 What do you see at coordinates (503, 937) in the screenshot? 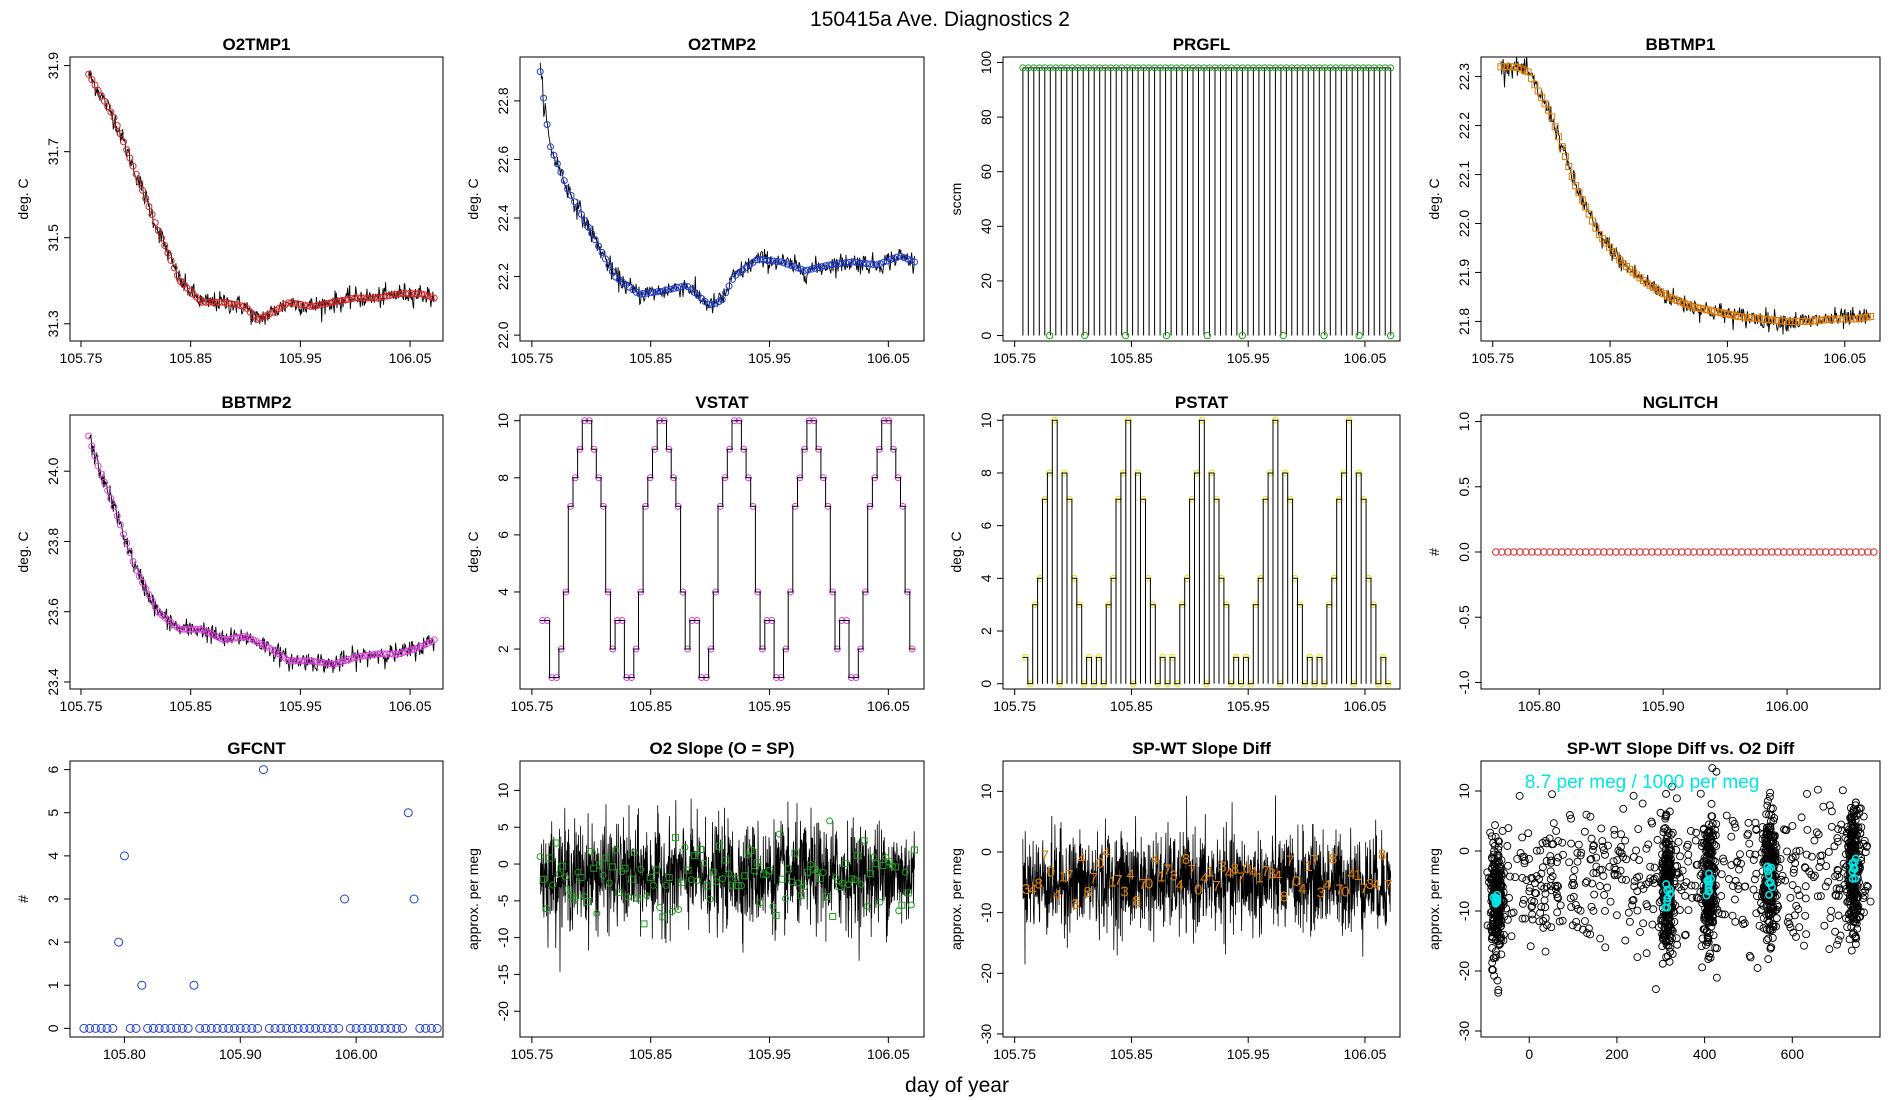
I see `y-tick-label: -10` at bounding box center [503, 937].